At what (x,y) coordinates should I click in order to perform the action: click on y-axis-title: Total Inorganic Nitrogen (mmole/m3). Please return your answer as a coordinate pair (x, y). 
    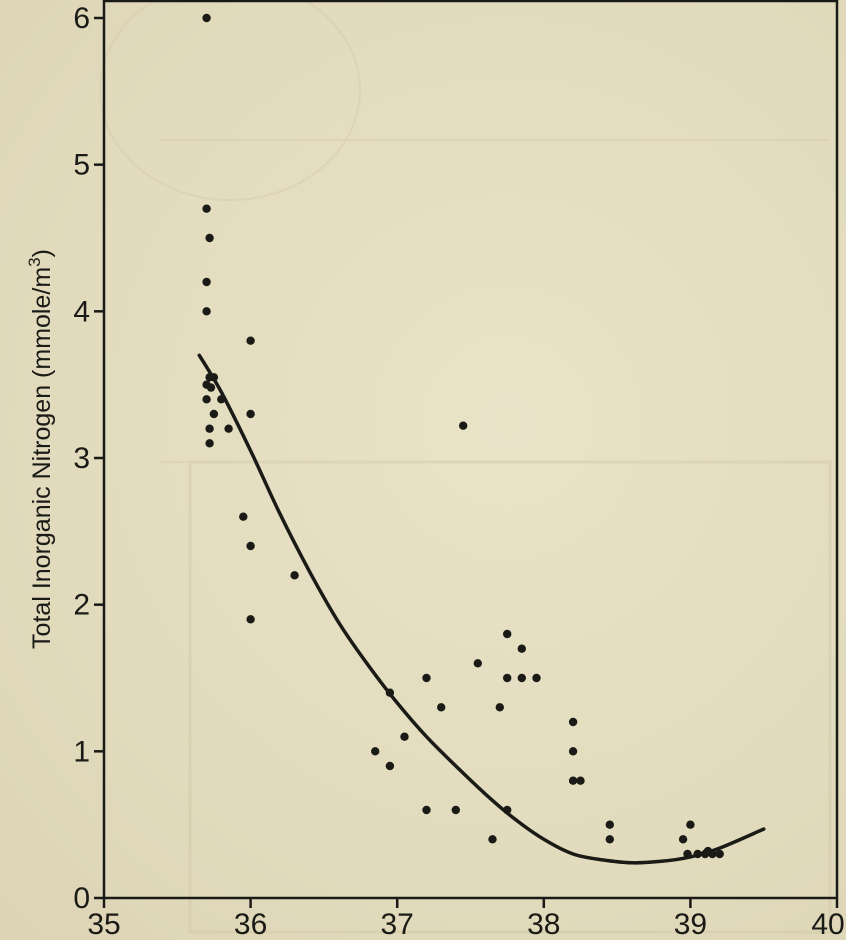
    Looking at the image, I should click on (40, 449).